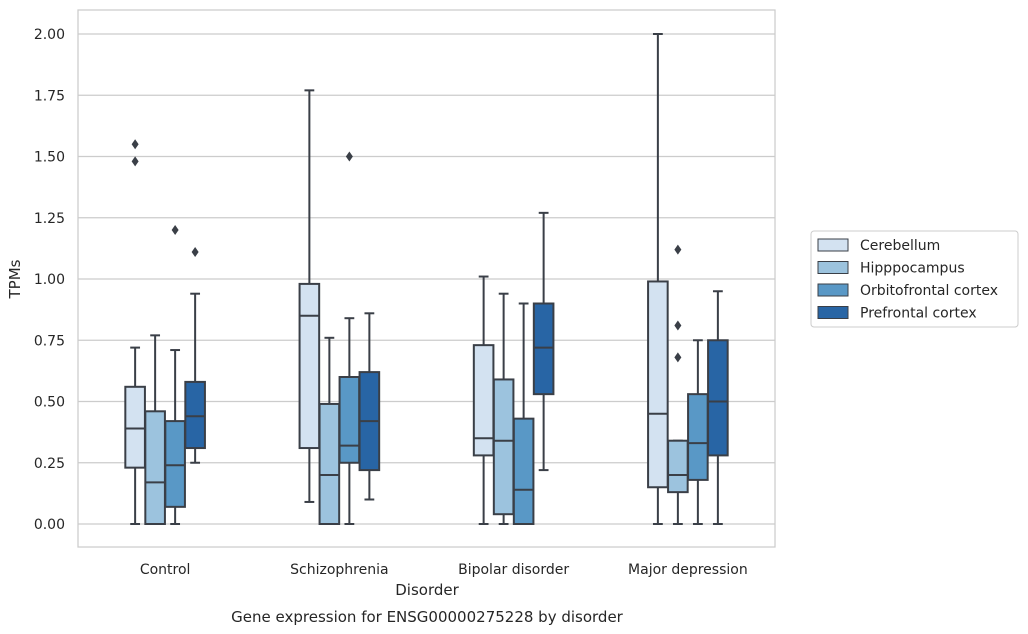  Describe the element at coordinates (49, 35) in the screenshot. I see `y-tick-label: 2.00` at that location.